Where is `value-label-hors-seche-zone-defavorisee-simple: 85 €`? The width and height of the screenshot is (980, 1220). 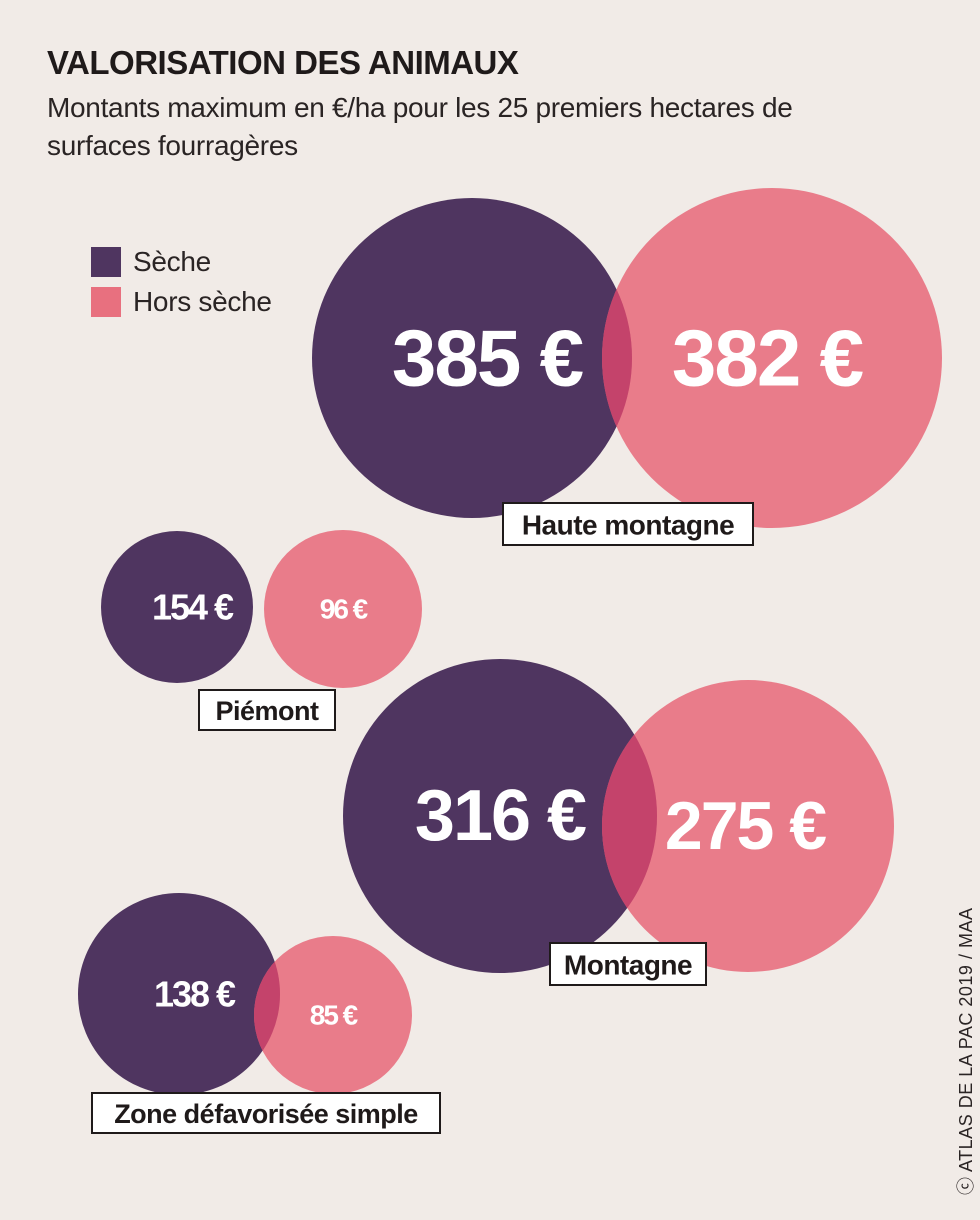 value-label-hors-seche-zone-defavorisee-simple: 85 € is located at coordinates (334, 1015).